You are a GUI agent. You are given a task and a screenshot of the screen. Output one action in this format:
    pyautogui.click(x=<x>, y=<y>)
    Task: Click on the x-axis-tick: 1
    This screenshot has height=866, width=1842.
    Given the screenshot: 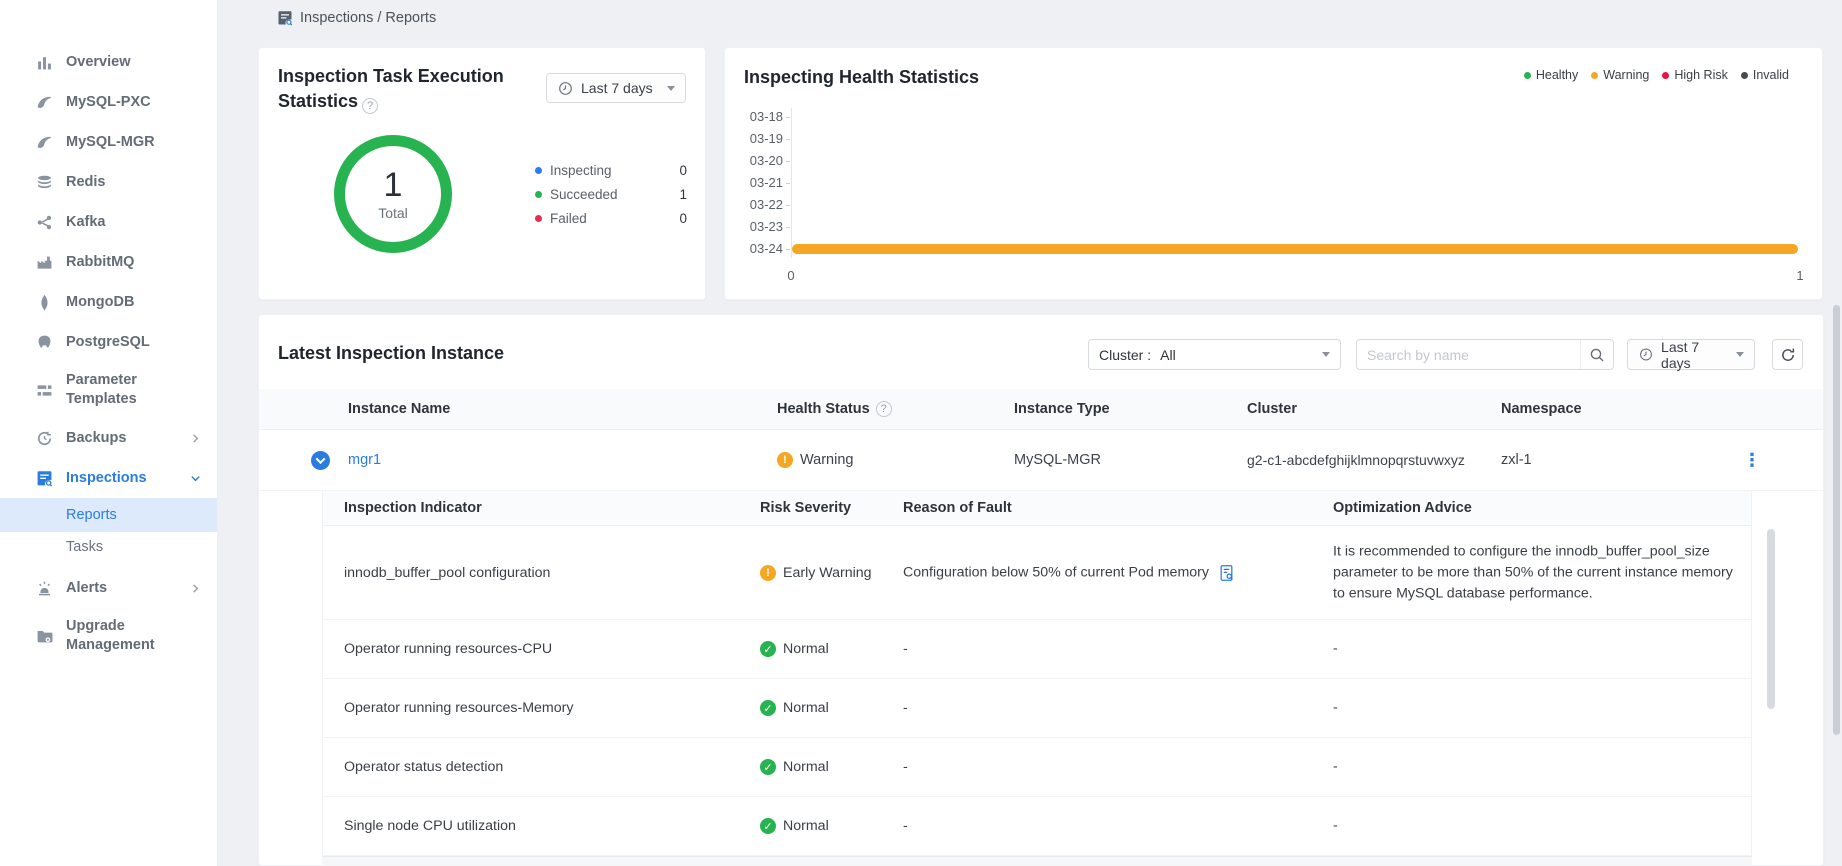 What is the action you would take?
    pyautogui.click(x=1800, y=275)
    